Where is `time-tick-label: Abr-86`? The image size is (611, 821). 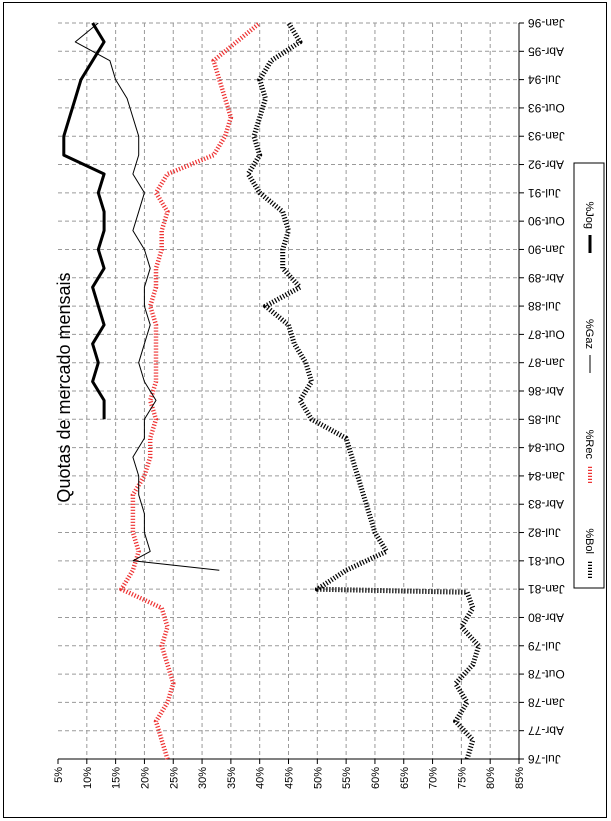
time-tick-label: Abr-86 is located at coordinates (546, 391).